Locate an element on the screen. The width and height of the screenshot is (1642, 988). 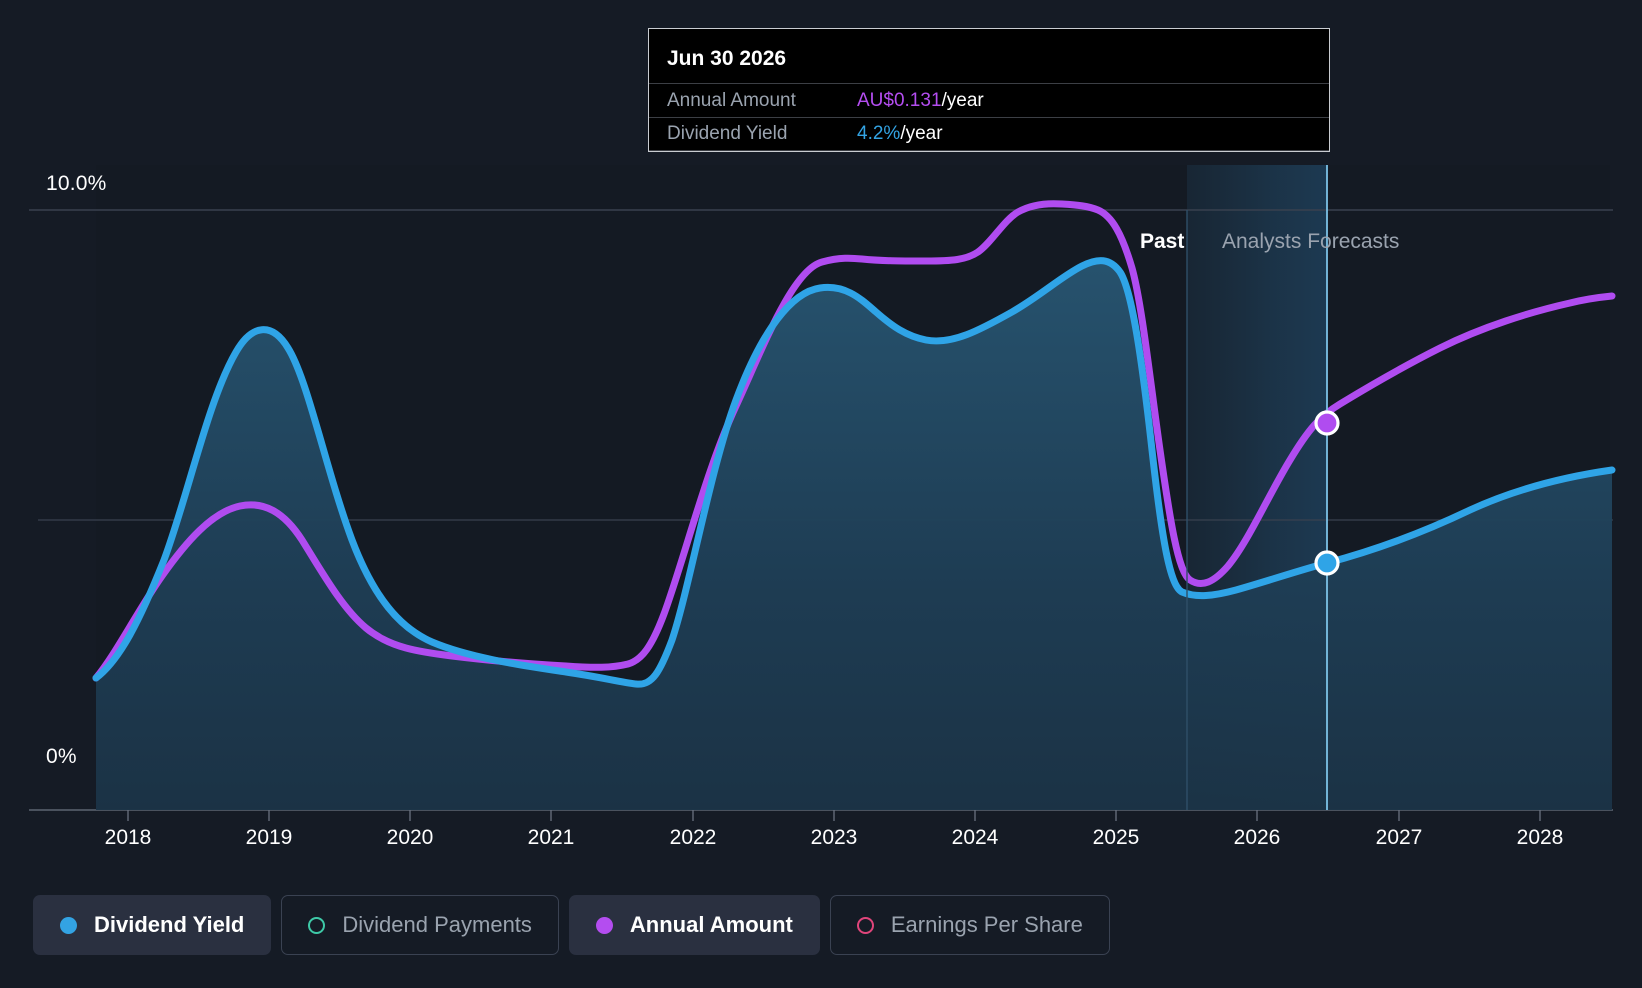
legend-item-dividend-payments: Dividend Payments is located at coordinates (420, 925).